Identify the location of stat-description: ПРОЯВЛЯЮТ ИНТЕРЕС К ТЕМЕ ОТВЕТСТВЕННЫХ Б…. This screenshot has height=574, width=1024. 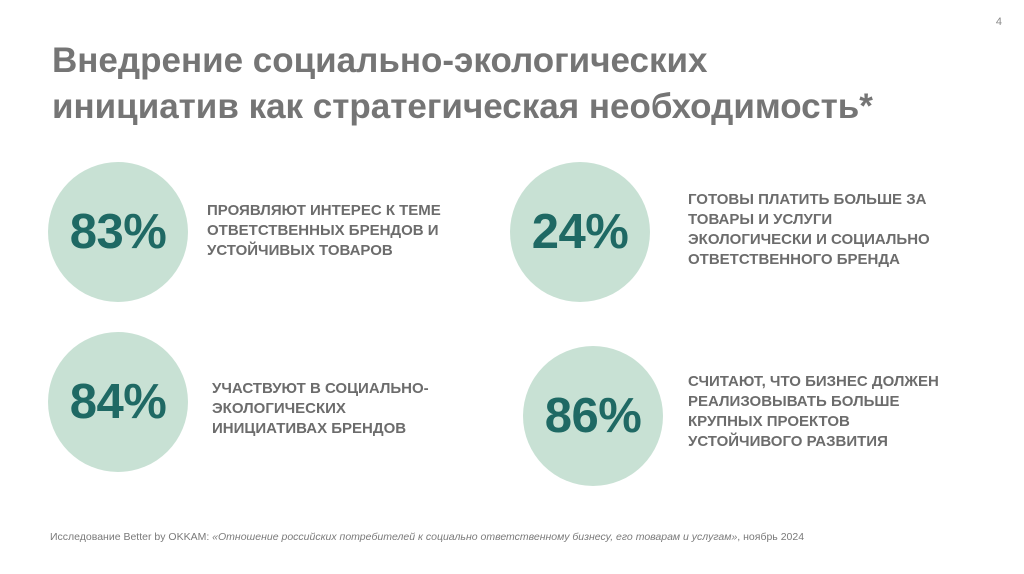
(324, 231).